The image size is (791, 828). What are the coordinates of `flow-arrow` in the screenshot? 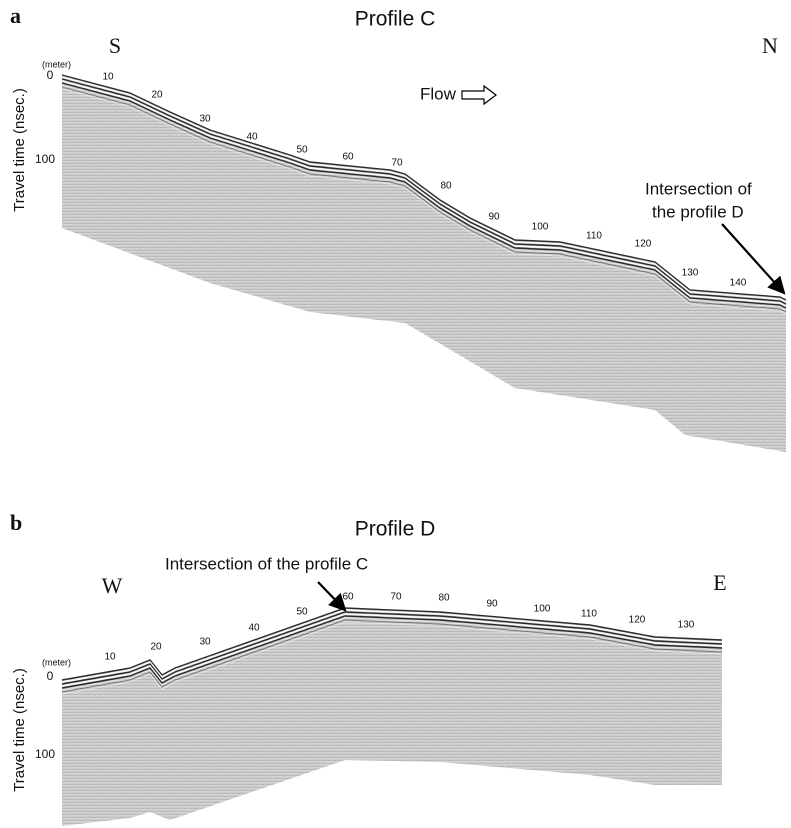 It's located at (479, 95).